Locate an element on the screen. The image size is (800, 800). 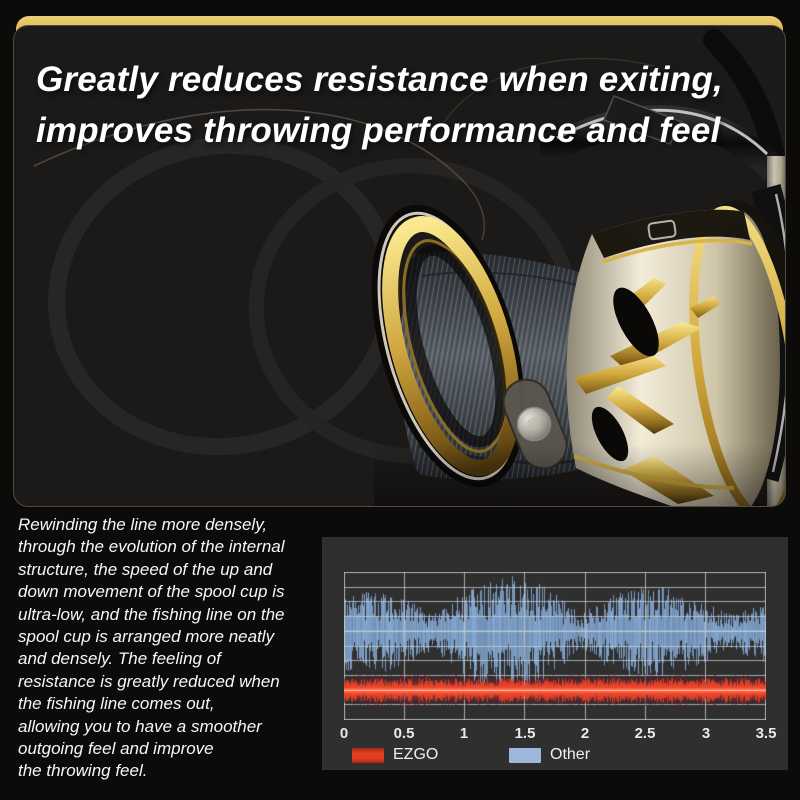
x-tick-label: 0.5 is located at coordinates (404, 733).